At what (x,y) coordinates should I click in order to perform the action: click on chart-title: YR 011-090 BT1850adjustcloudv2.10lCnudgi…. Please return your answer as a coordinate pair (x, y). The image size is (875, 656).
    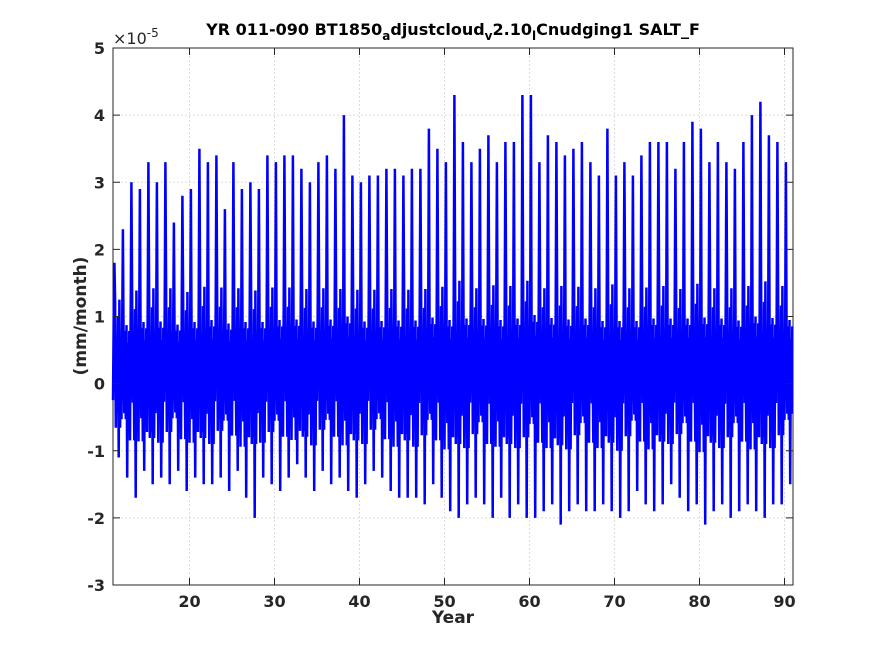
    Looking at the image, I should click on (452, 31).